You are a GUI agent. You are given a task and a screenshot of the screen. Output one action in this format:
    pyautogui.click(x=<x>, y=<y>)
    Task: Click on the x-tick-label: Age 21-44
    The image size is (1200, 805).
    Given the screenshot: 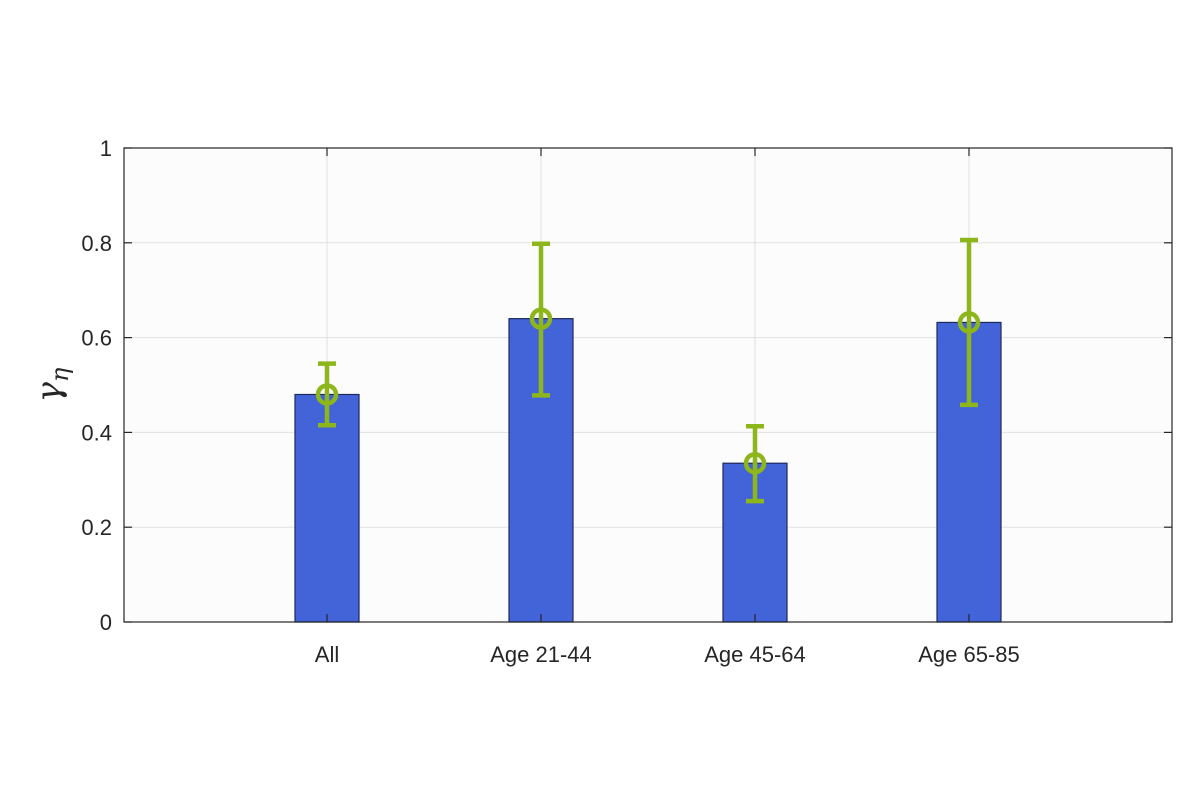 What is the action you would take?
    pyautogui.click(x=541, y=654)
    